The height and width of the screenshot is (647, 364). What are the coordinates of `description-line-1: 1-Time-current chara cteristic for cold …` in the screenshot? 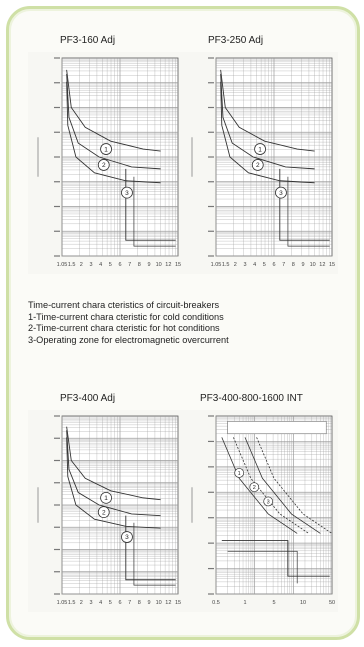 It's located at (126, 316).